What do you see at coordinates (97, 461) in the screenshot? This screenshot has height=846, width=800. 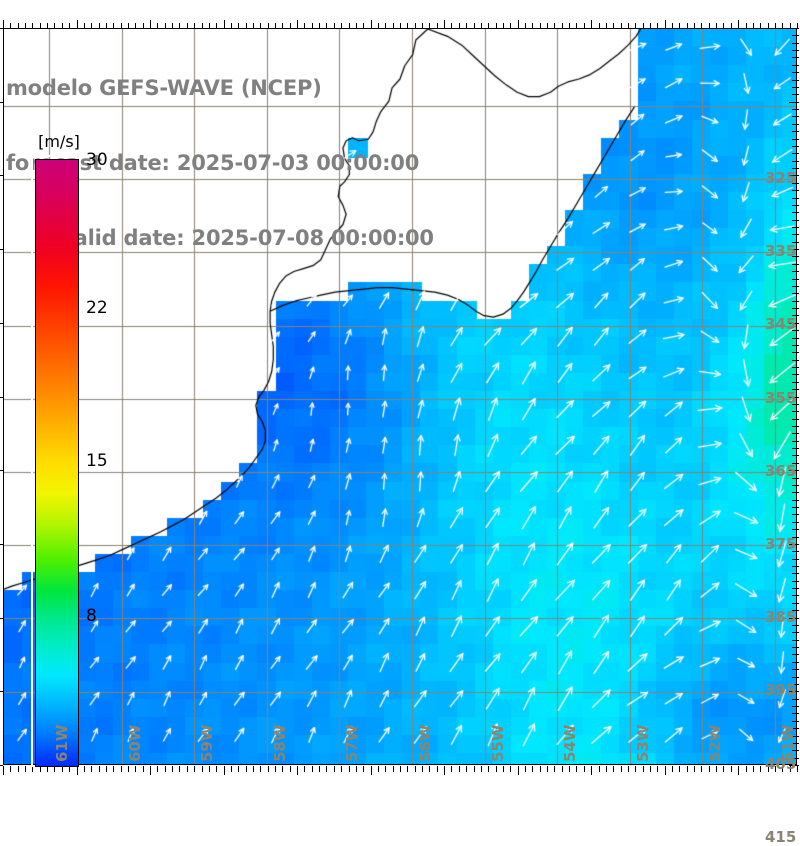 I see `colorbar-tick-15: 15` at bounding box center [97, 461].